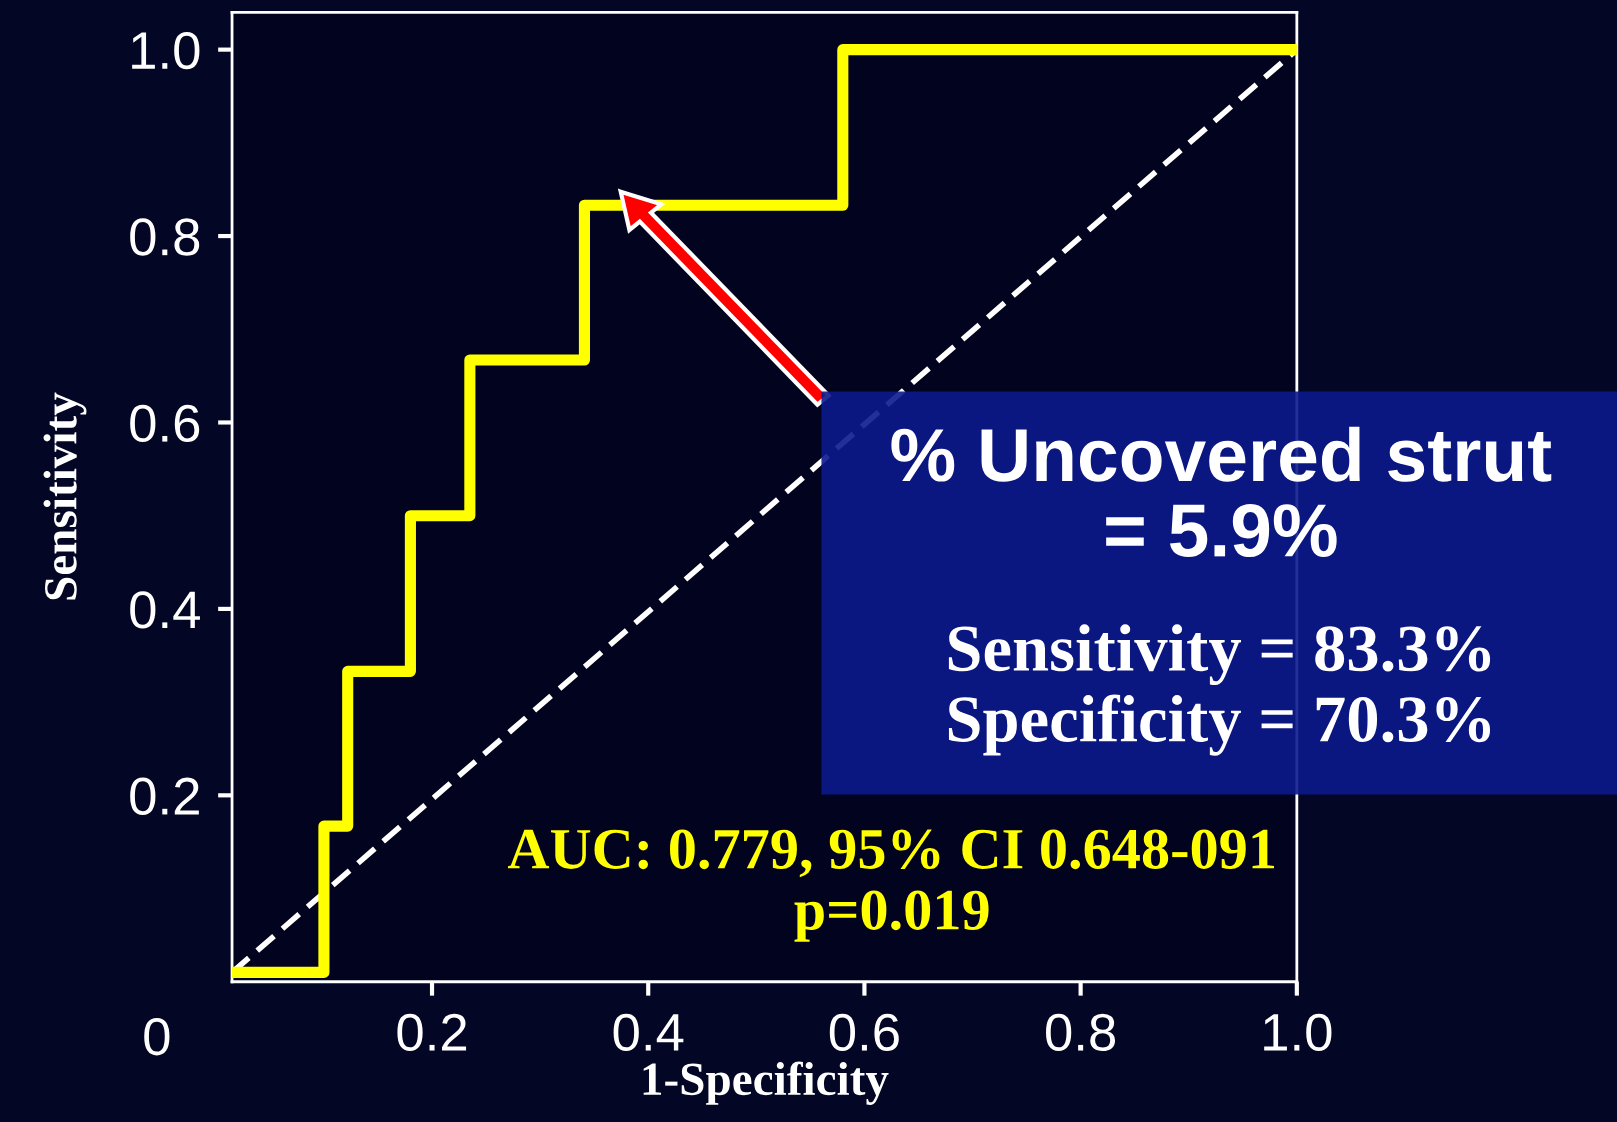 This screenshot has height=1122, width=1617. Describe the element at coordinates (165, 237) in the screenshot. I see `y-tick-label: 0.8` at that location.